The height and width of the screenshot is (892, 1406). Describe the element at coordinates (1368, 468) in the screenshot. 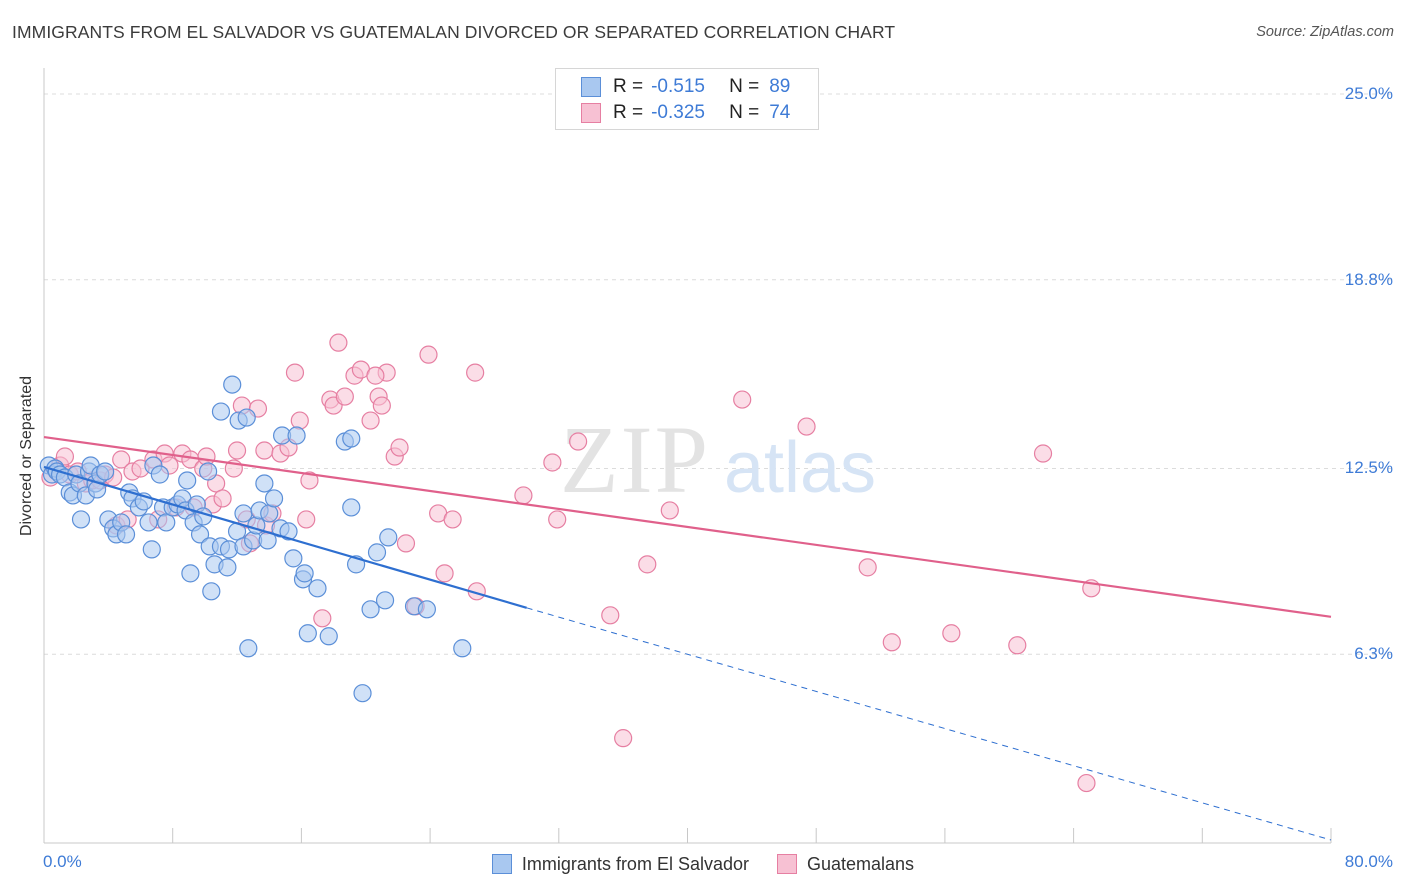

I see `y-tick-label: 12.5%` at that location.